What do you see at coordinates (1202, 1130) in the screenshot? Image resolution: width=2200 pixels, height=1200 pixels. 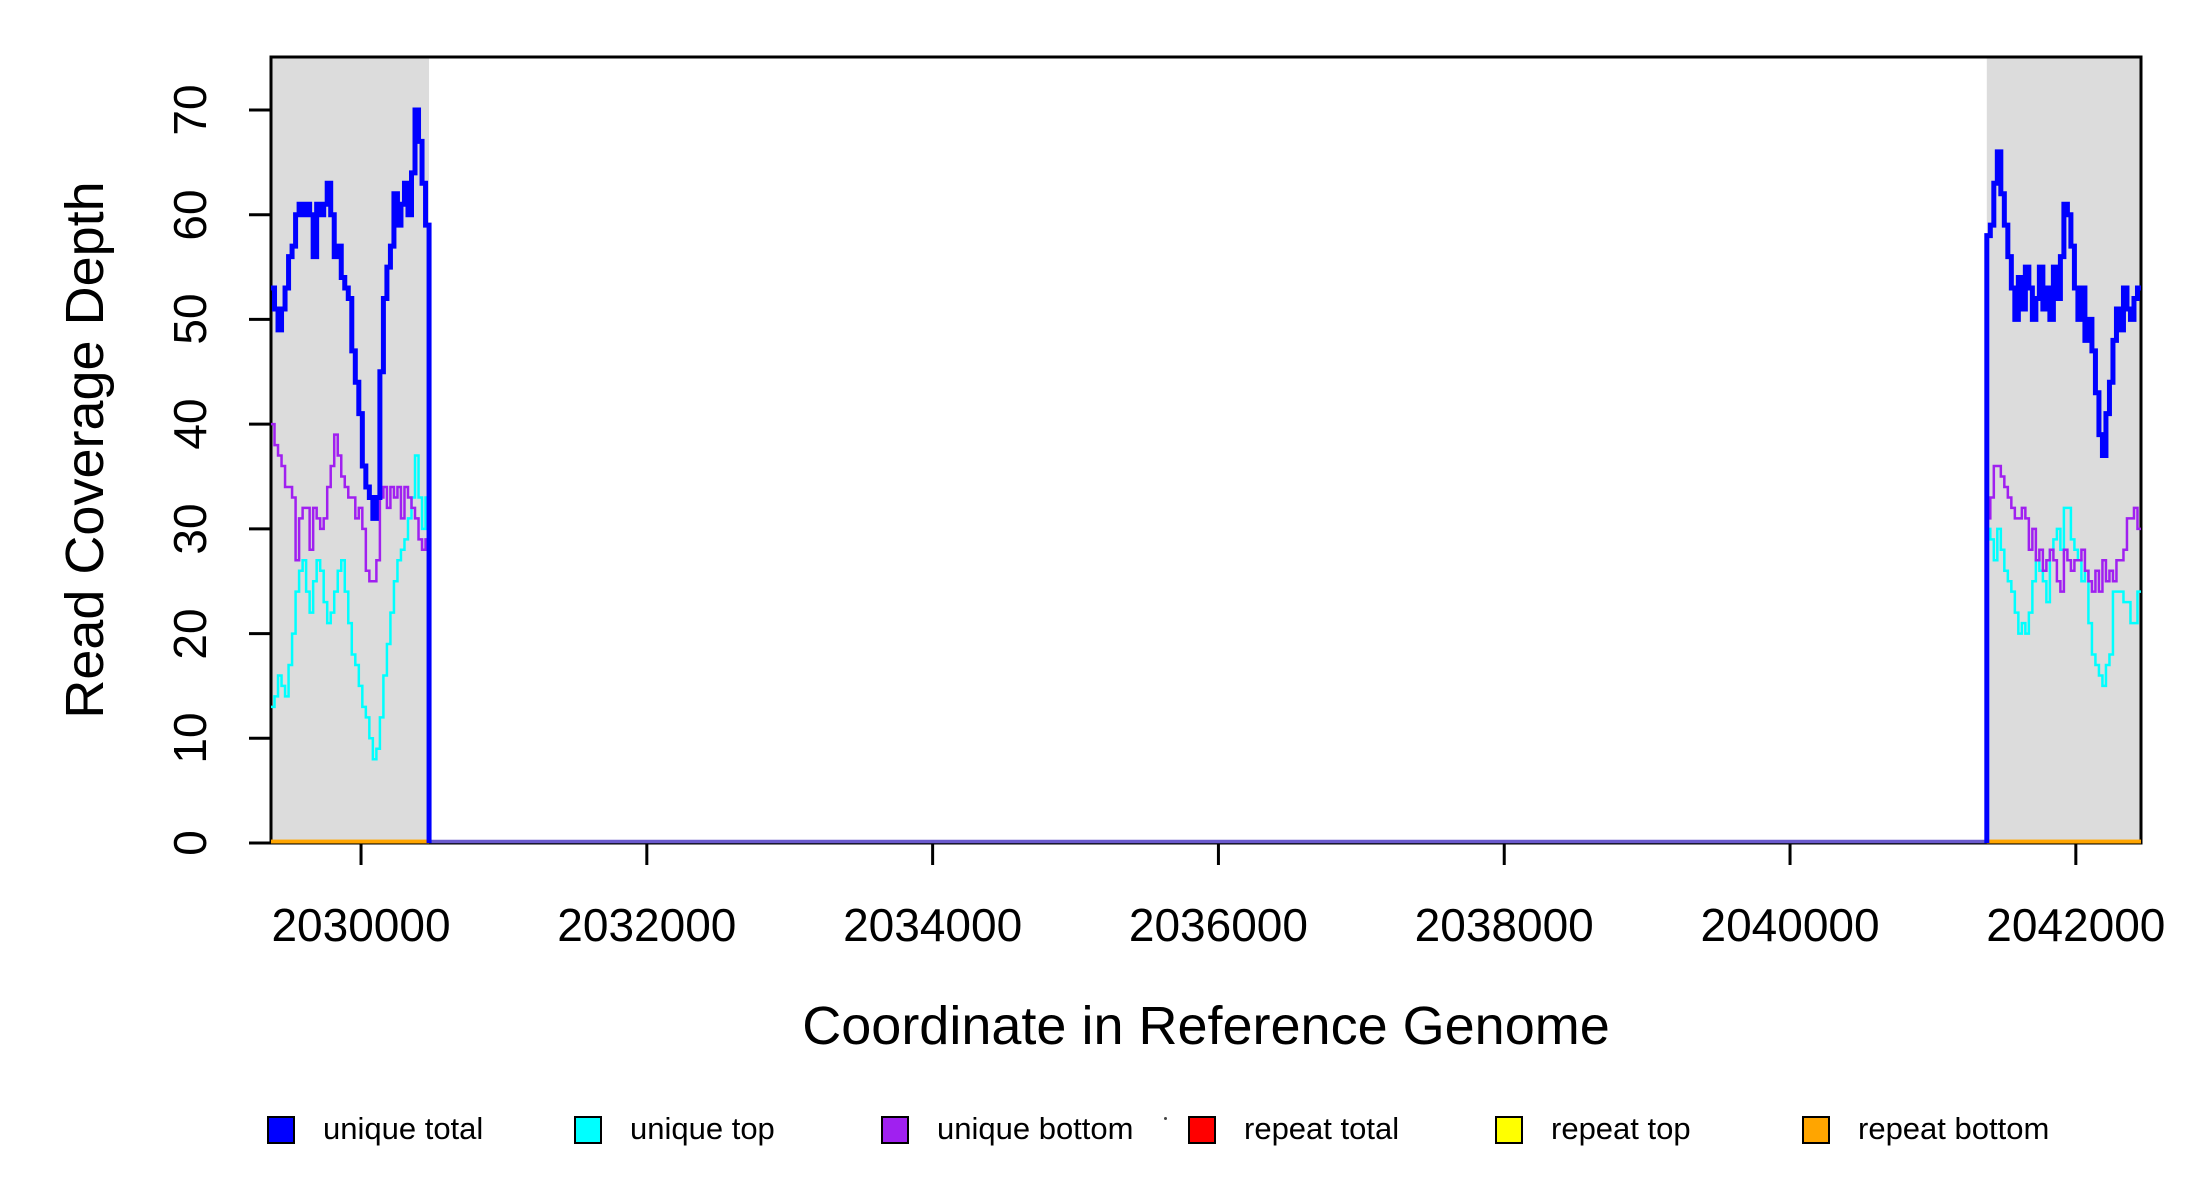 I see `legend-swatch-repeat-total` at bounding box center [1202, 1130].